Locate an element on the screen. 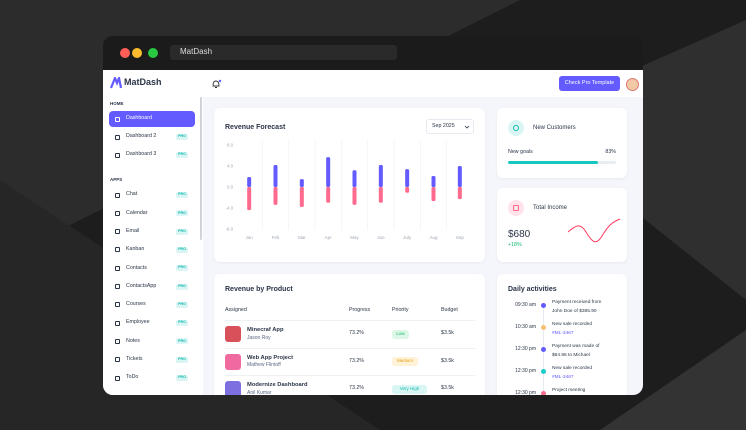 The width and height of the screenshot is (746, 430). goal-label: 83% is located at coordinates (610, 152).